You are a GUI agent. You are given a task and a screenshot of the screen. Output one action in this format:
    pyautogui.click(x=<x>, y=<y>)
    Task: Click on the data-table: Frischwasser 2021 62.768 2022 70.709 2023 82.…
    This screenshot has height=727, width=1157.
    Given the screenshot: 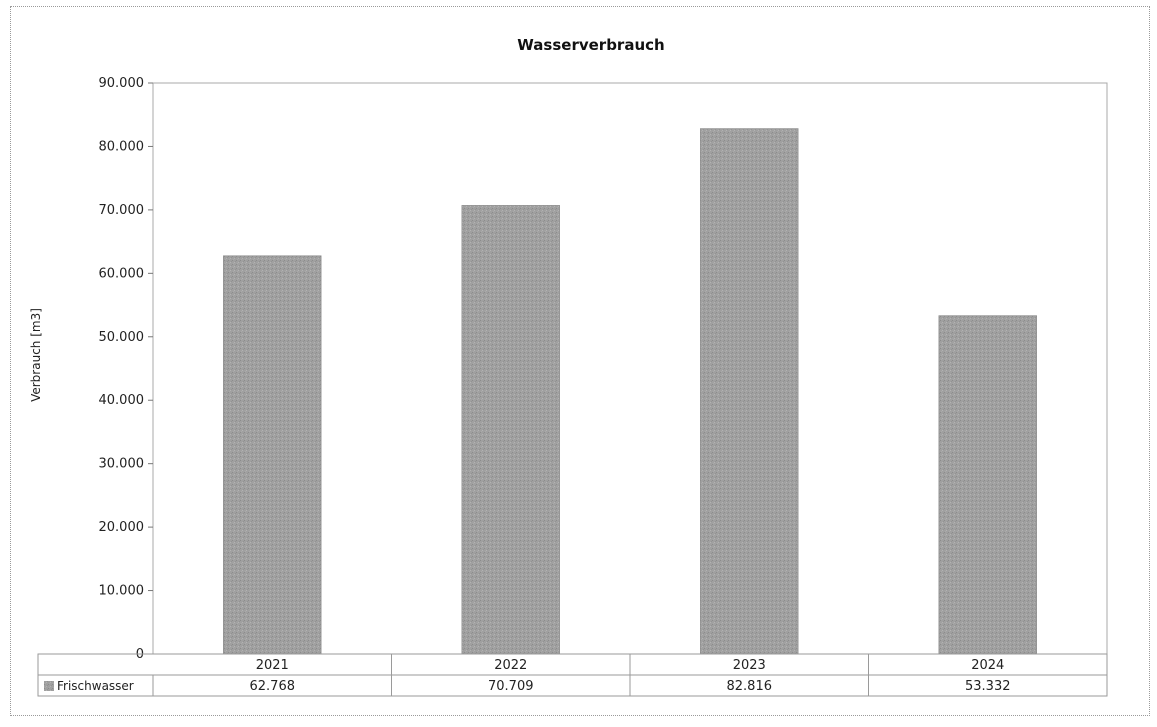 What is the action you would take?
    pyautogui.click(x=572, y=675)
    